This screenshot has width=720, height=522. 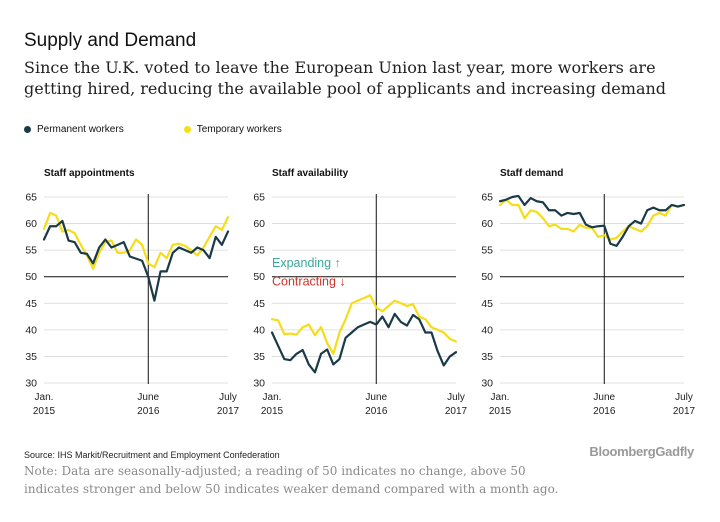 What do you see at coordinates (110, 40) in the screenshot?
I see `chart-title: Supply and Demand` at bounding box center [110, 40].